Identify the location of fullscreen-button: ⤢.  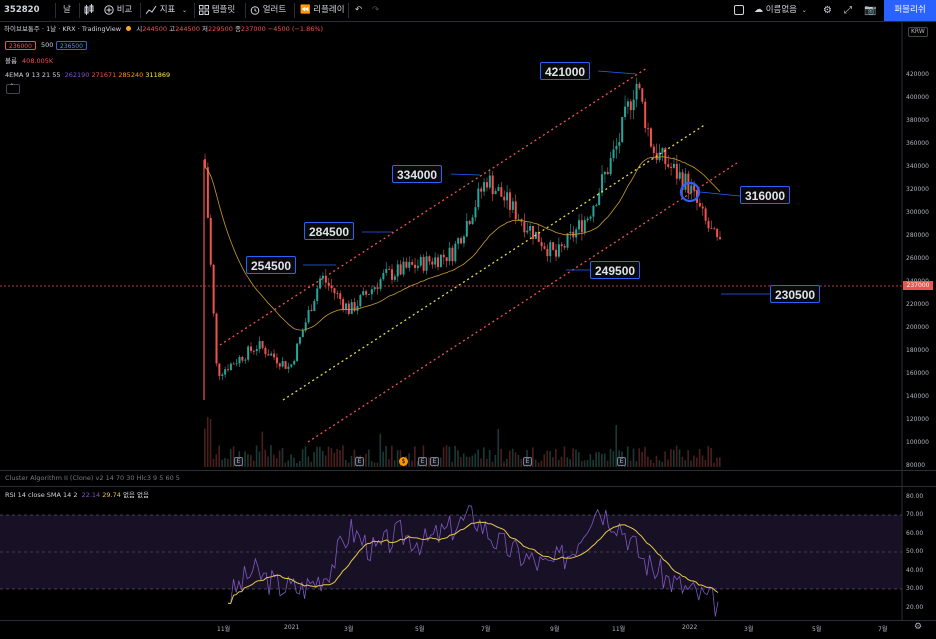
(848, 10).